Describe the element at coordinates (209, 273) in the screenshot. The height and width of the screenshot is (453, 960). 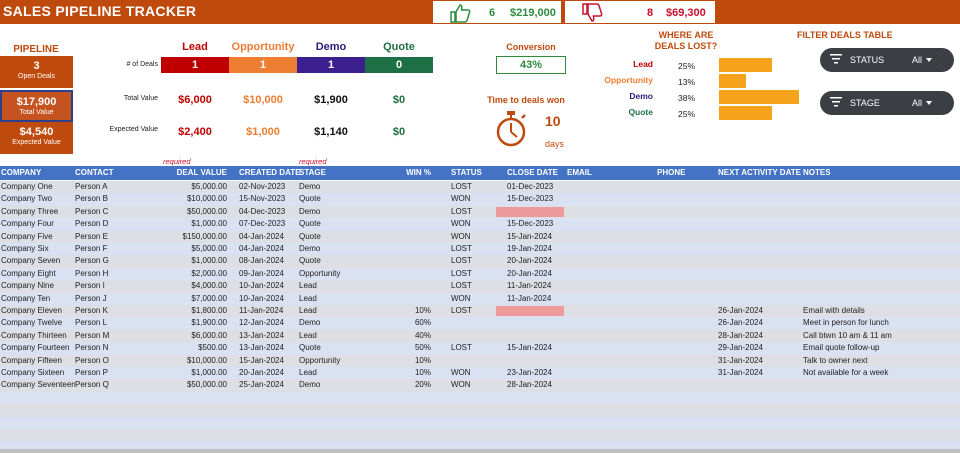
I see `cell-deal-value: $2,000.00` at that location.